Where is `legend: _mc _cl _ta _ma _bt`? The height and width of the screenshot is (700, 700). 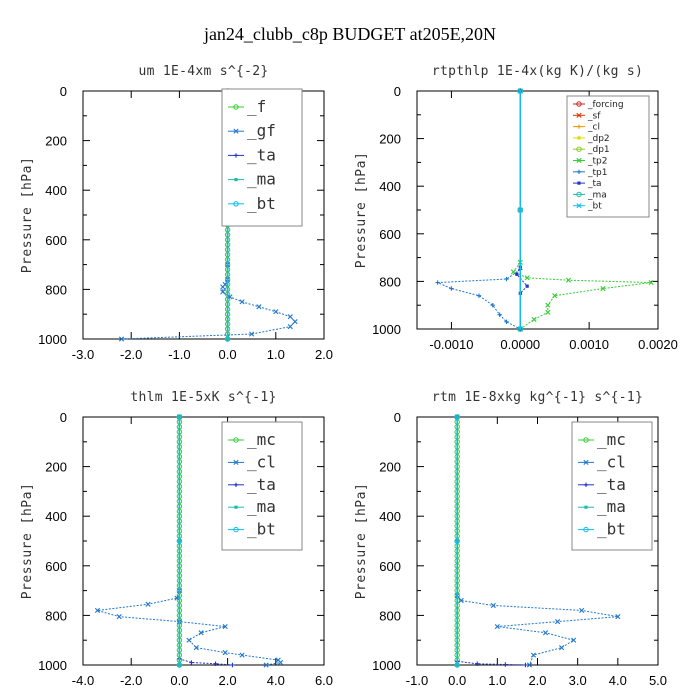
legend: _mc _cl _ta _ma _bt is located at coordinates (262, 486).